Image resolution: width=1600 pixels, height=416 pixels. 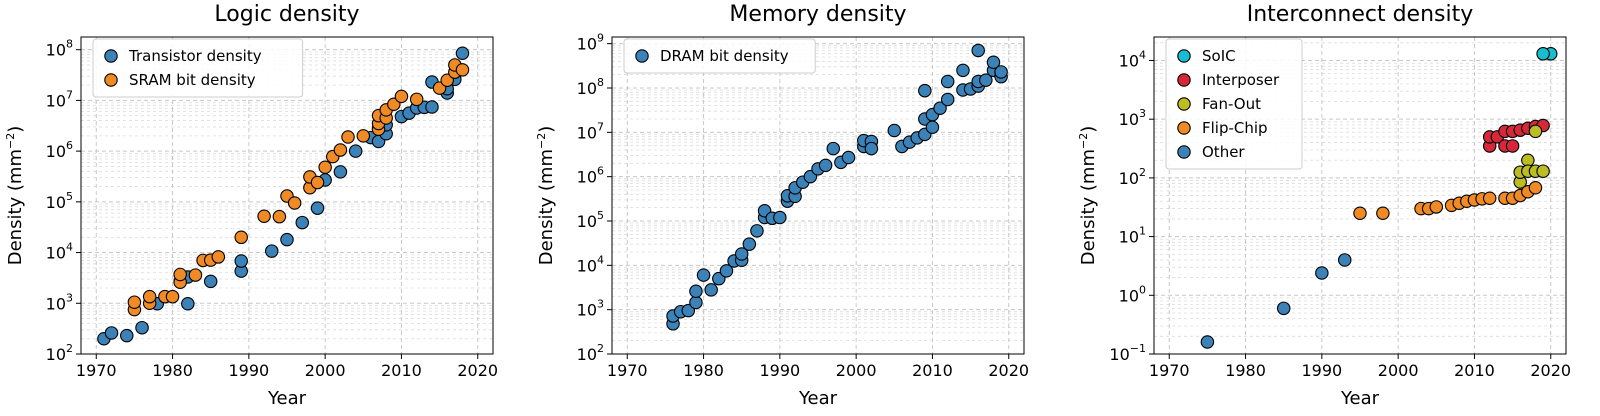 I want to click on series-fan-out, so click(x=1531, y=156).